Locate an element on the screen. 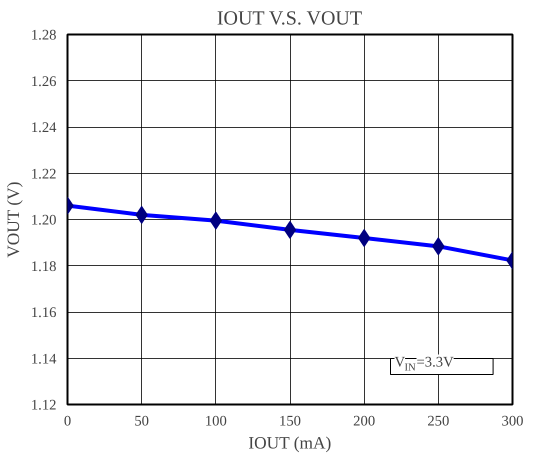 Image resolution: width=544 pixels, height=459 pixels. x-tick-label: 100 is located at coordinates (215, 422).